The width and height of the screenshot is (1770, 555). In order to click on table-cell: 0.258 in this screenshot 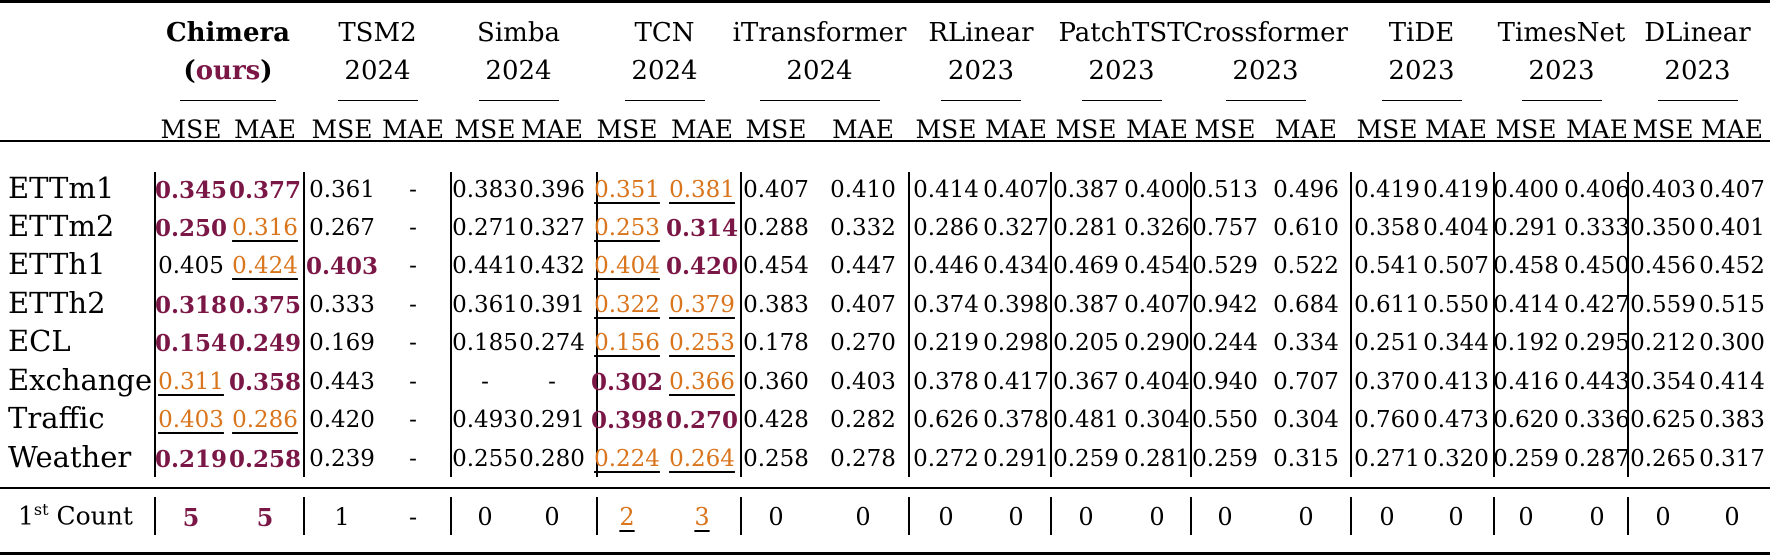, I will do `click(265, 459)`.